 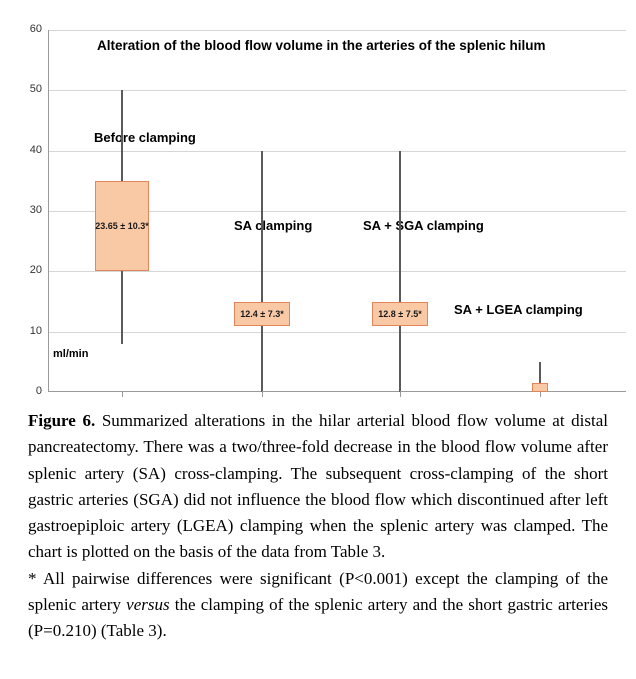 What do you see at coordinates (71, 354) in the screenshot?
I see `y-axis-unit-label: ml/min` at bounding box center [71, 354].